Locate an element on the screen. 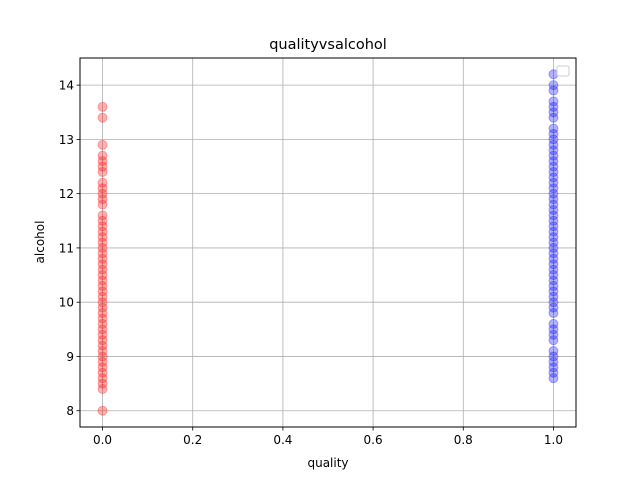 The width and height of the screenshot is (640, 480). y-tick-label: 10 is located at coordinates (66, 303).